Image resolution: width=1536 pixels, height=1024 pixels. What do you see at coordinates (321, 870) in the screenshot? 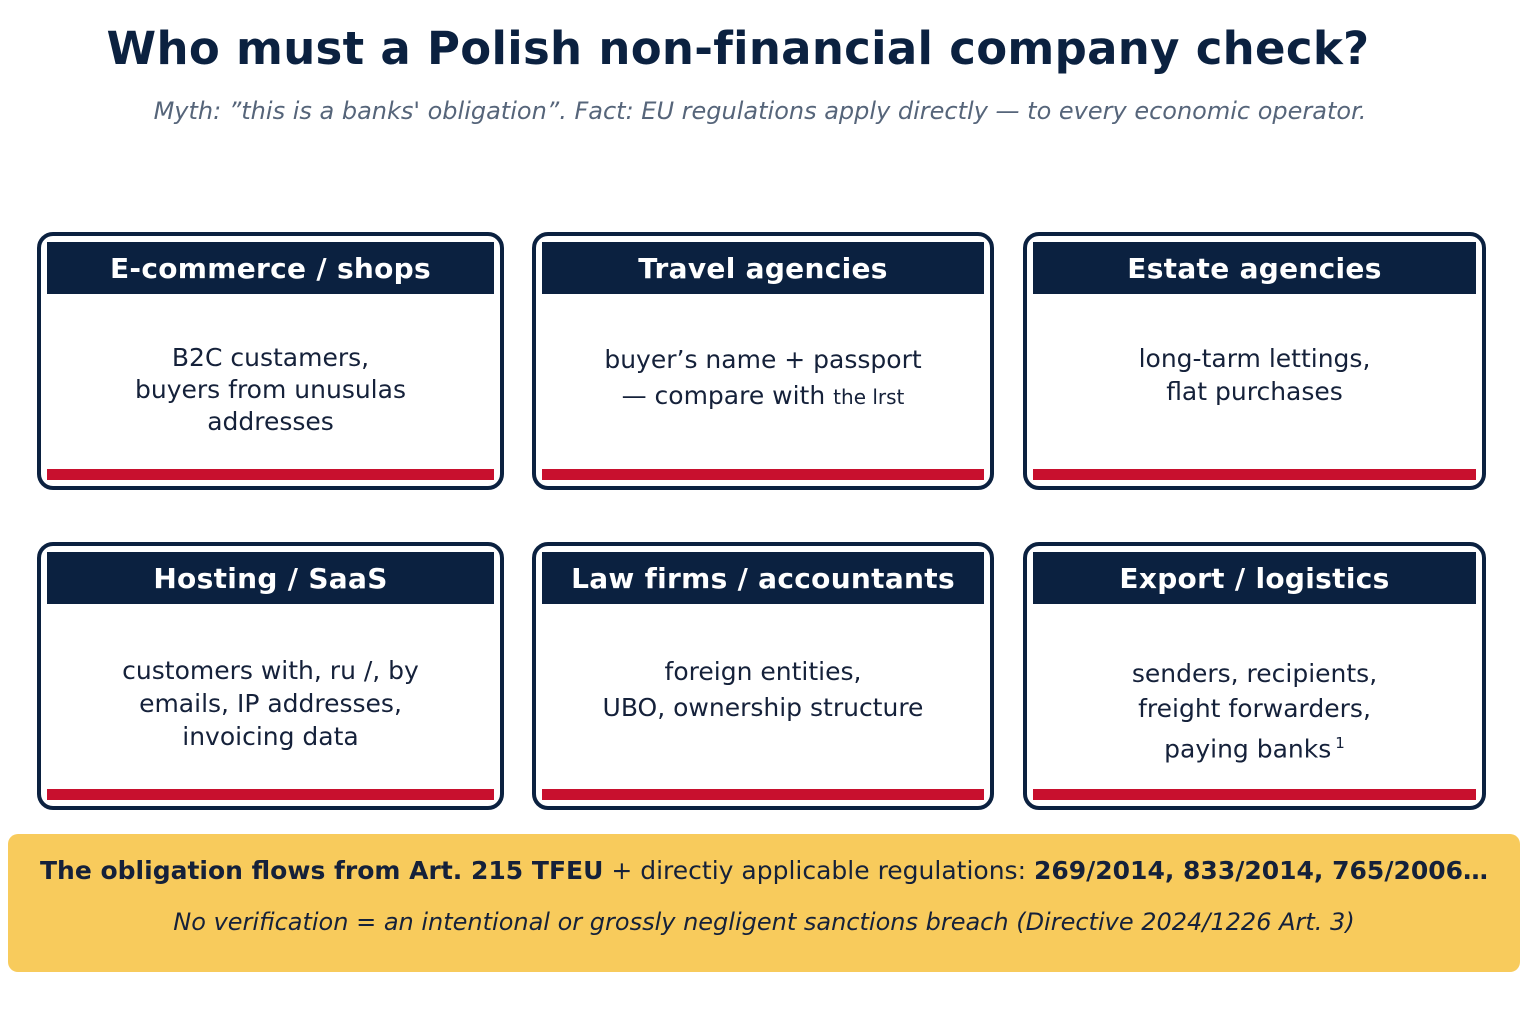
I see `legal-basis-article: The obligation flows from Art. 215 TFEU` at bounding box center [321, 870].